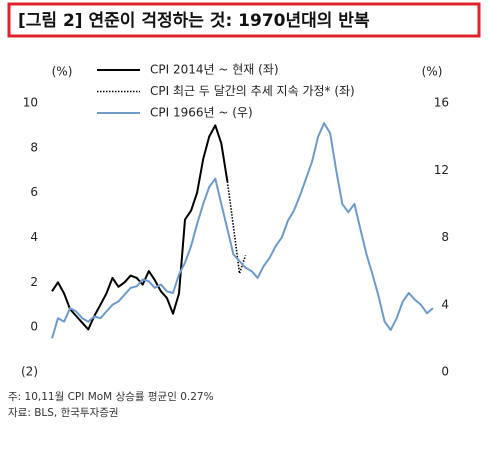  Describe the element at coordinates (111, 397) in the screenshot. I see `note: 주: 10,11월 CPI MoM 상승률 평균인 0.27%` at that location.